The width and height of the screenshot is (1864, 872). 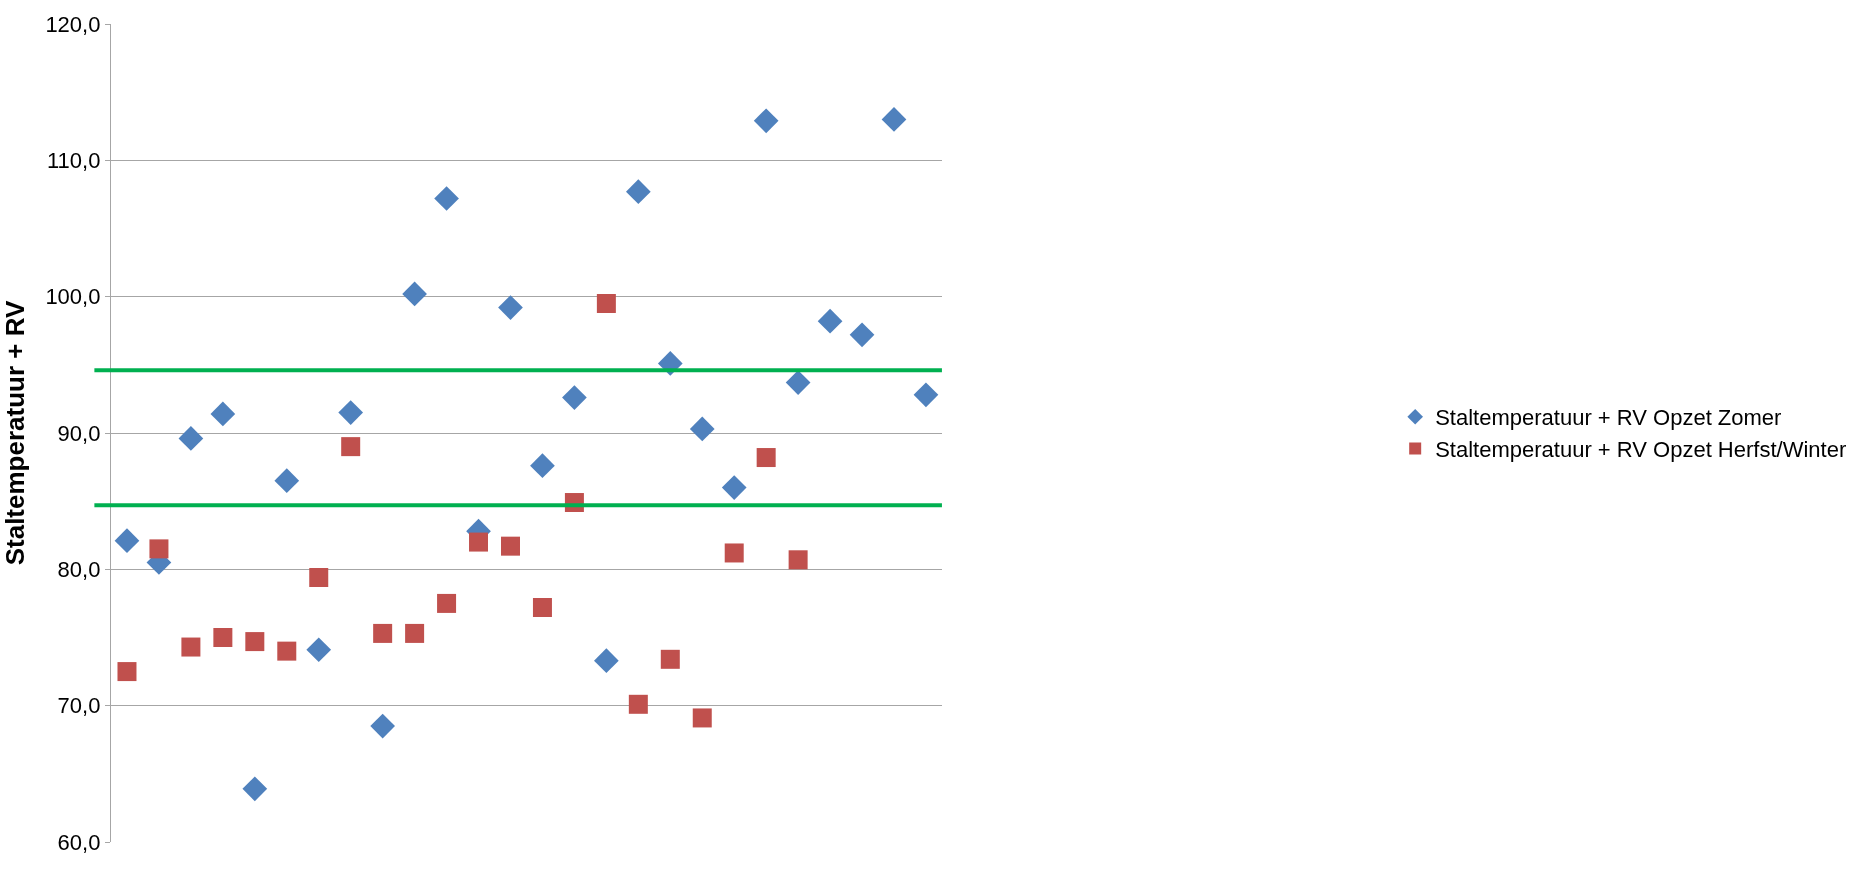 What do you see at coordinates (1608, 418) in the screenshot?
I see `legend-label: Staltemperatuur + RV Opzet Zomer` at bounding box center [1608, 418].